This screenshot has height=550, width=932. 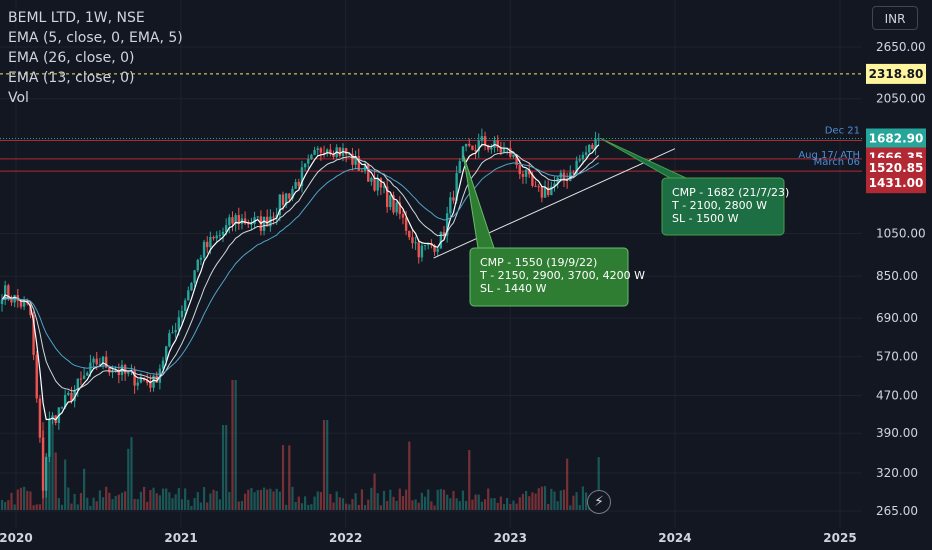 I want to click on legend-vol: Vol, so click(x=18, y=98).